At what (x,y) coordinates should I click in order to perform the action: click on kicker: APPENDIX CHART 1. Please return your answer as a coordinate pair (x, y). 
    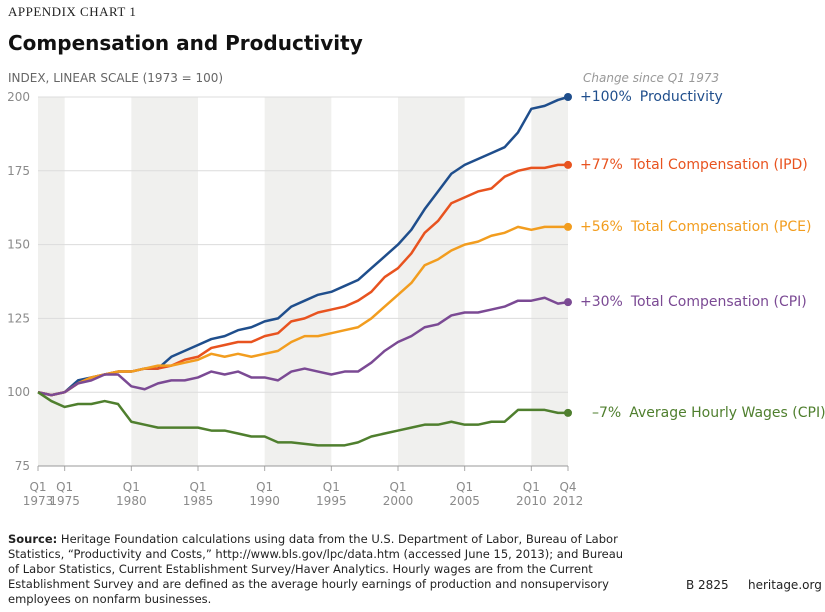
    Looking at the image, I should click on (72, 11).